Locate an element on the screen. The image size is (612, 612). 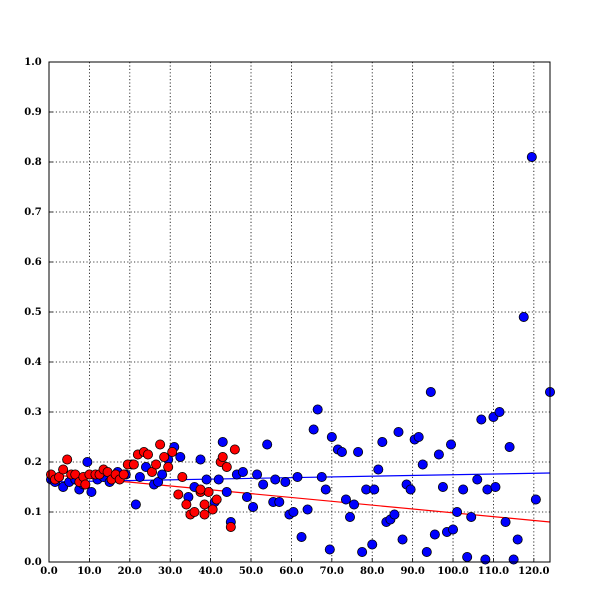
y-tick-label: 0.4 is located at coordinates (32, 362).